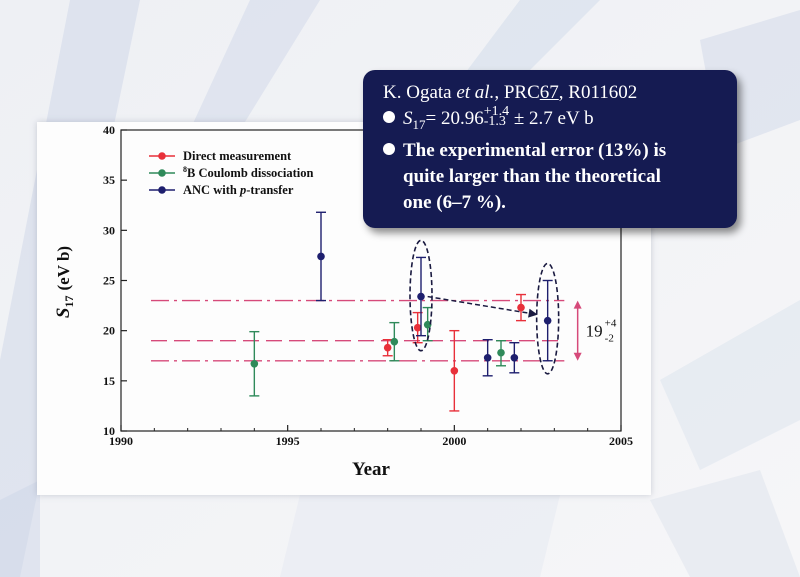 This screenshot has height=577, width=800. I want to click on citation-line: K. Ogata et al., PRC67, R011602, so click(510, 92).